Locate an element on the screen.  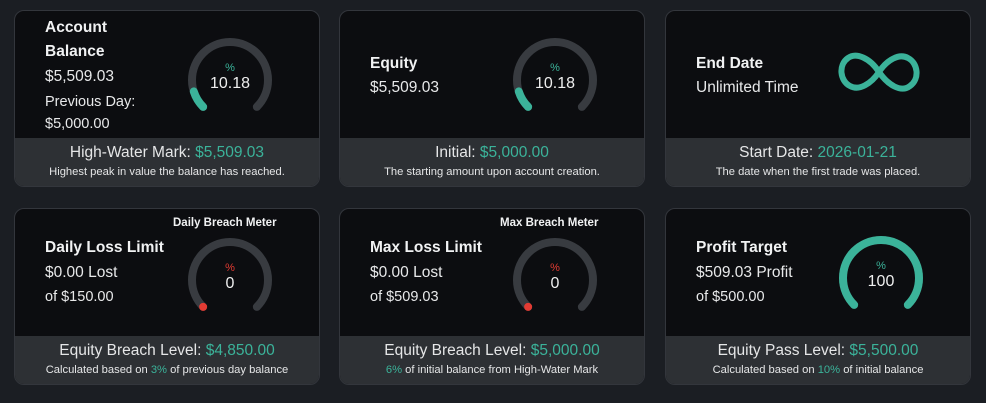
max-breach-gauge: % 0 is located at coordinates (565, 282).